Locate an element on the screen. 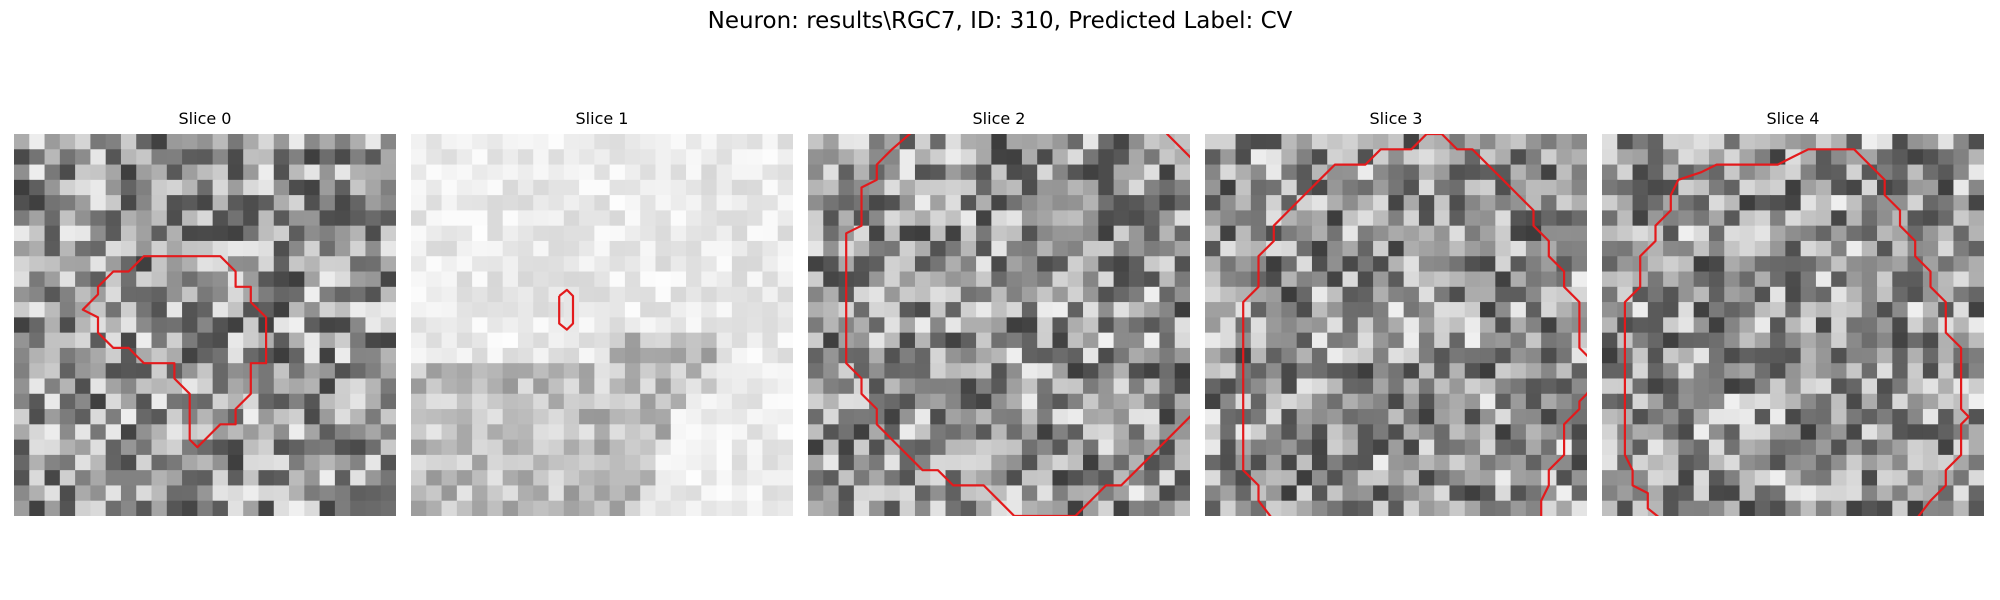 Image resolution: width=2000 pixels, height=600 pixels. slice-panel-1: Slice 1 is located at coordinates (602, 312).